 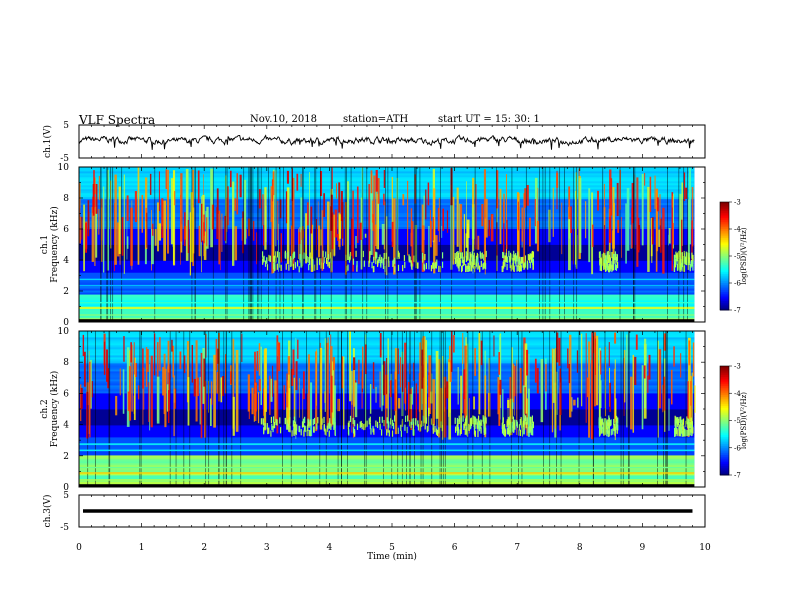 What do you see at coordinates (387, 444) in the screenshot?
I see `harmonic-line` at bounding box center [387, 444].